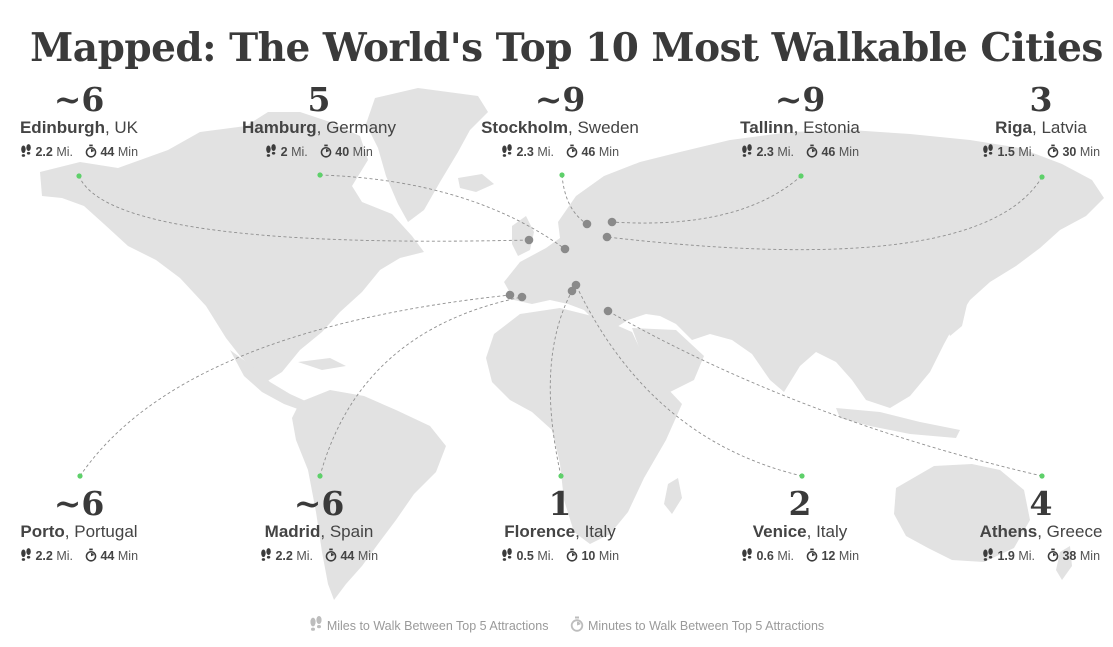 The width and height of the screenshot is (1113, 647). I want to click on city-name-line: Athens, Greece, so click(1041, 531).